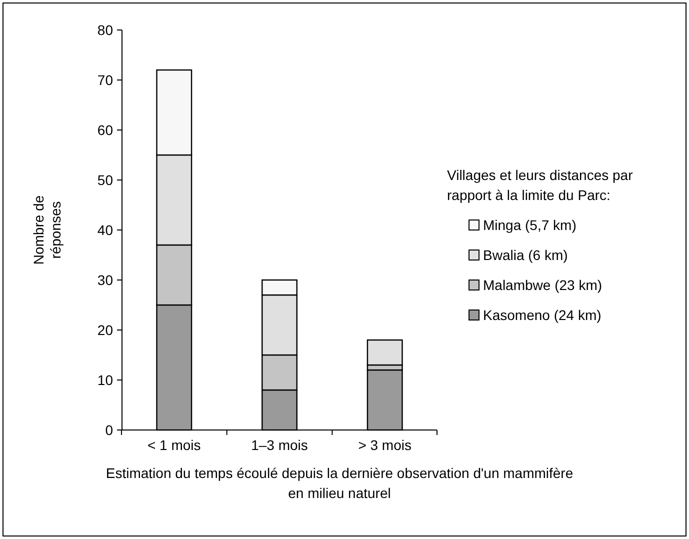 The width and height of the screenshot is (689, 539). Describe the element at coordinates (105, 280) in the screenshot. I see `y-tick-label: 30` at that location.